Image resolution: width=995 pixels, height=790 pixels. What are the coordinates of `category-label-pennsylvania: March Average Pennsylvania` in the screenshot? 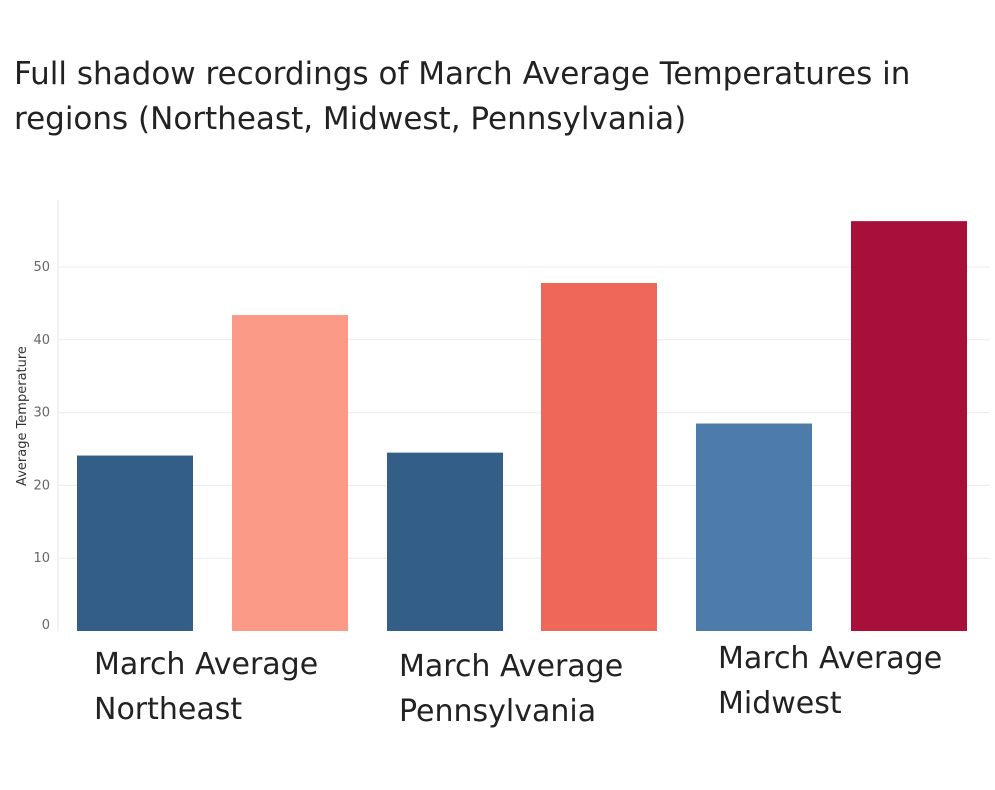 It's located at (511, 689).